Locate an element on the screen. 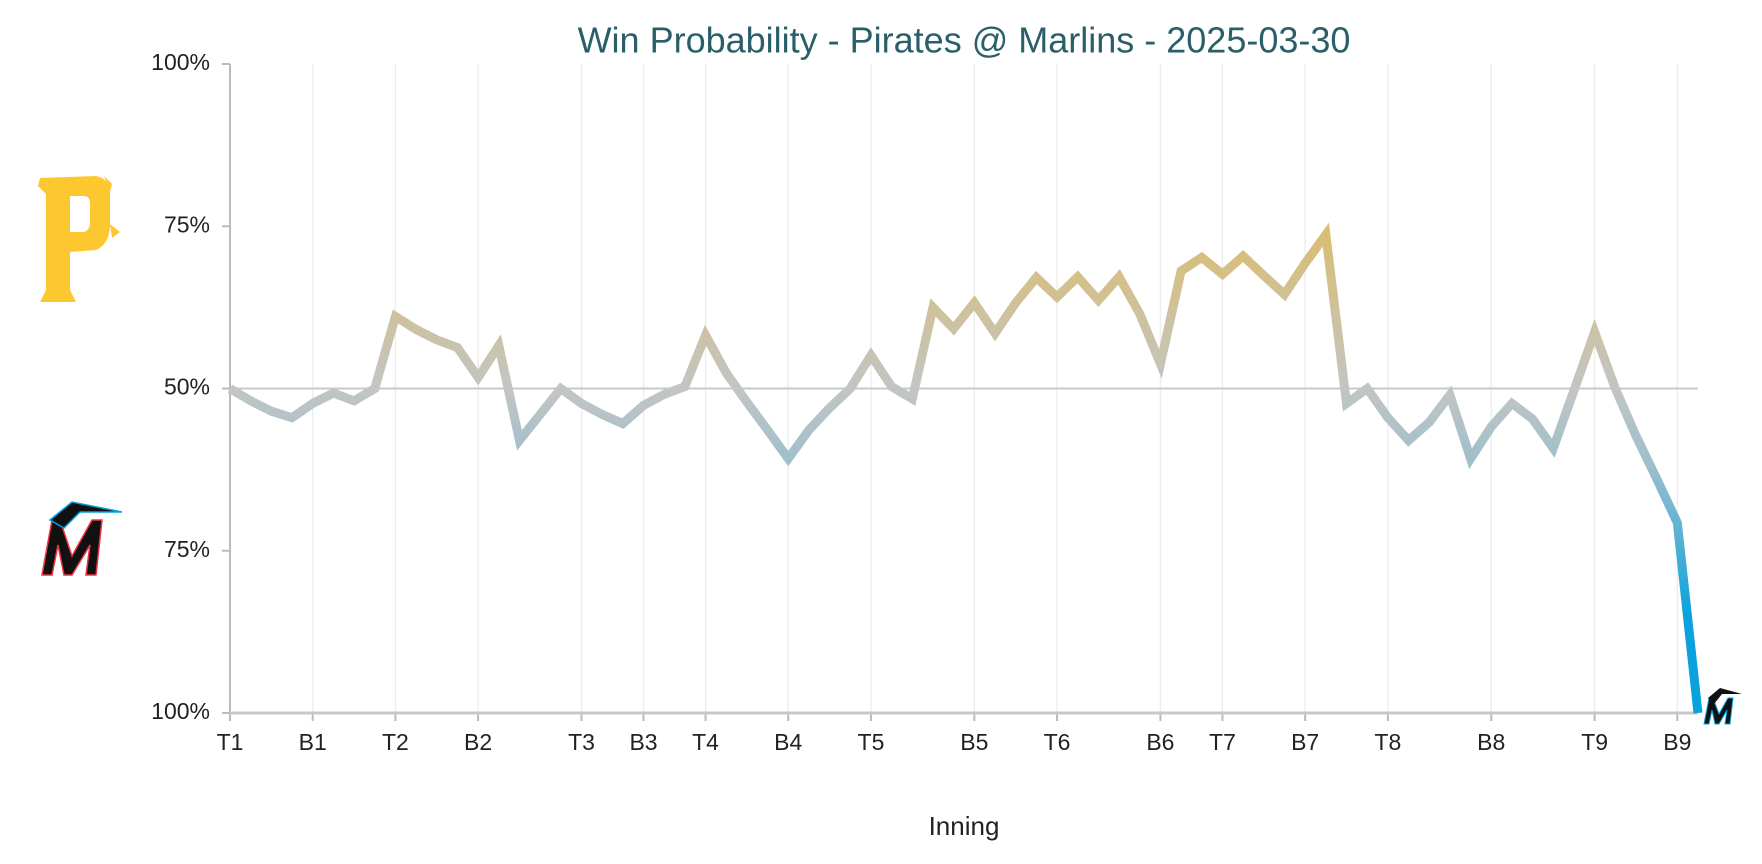 This screenshot has height=864, width=1762. x-tick-label: B8 is located at coordinates (1491, 742).